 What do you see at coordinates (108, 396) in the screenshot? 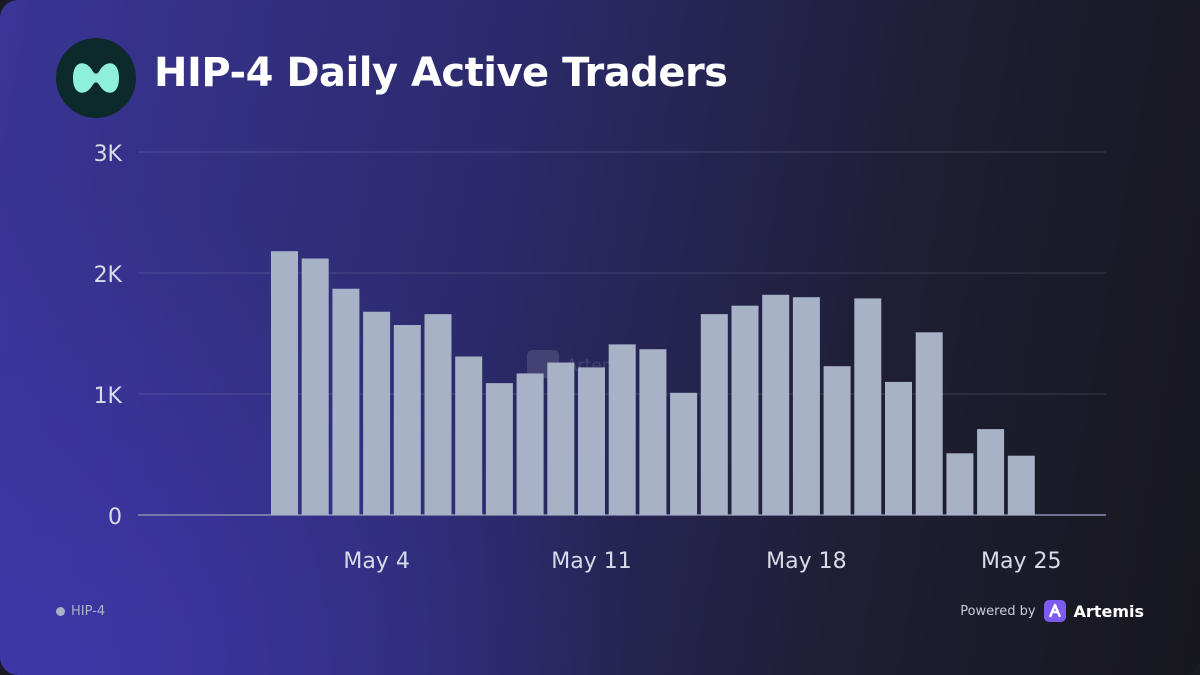
I see `y-tick-label: 1K` at bounding box center [108, 396].